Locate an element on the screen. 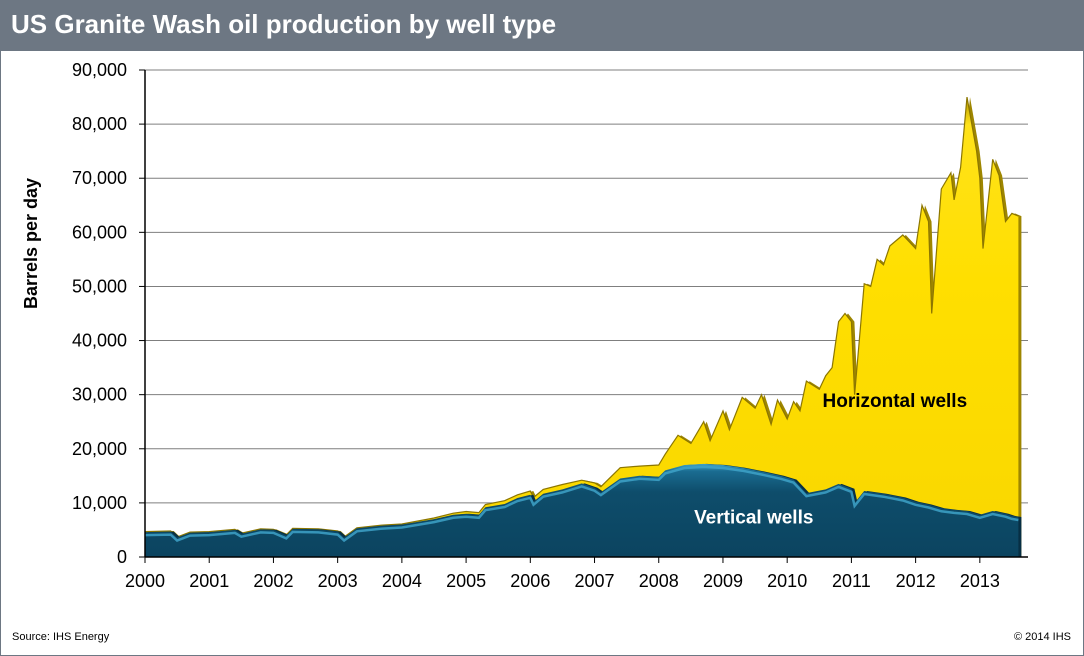 Image resolution: width=1084 pixels, height=656 pixels. y-tick-label: 60,000 is located at coordinates (99, 232).